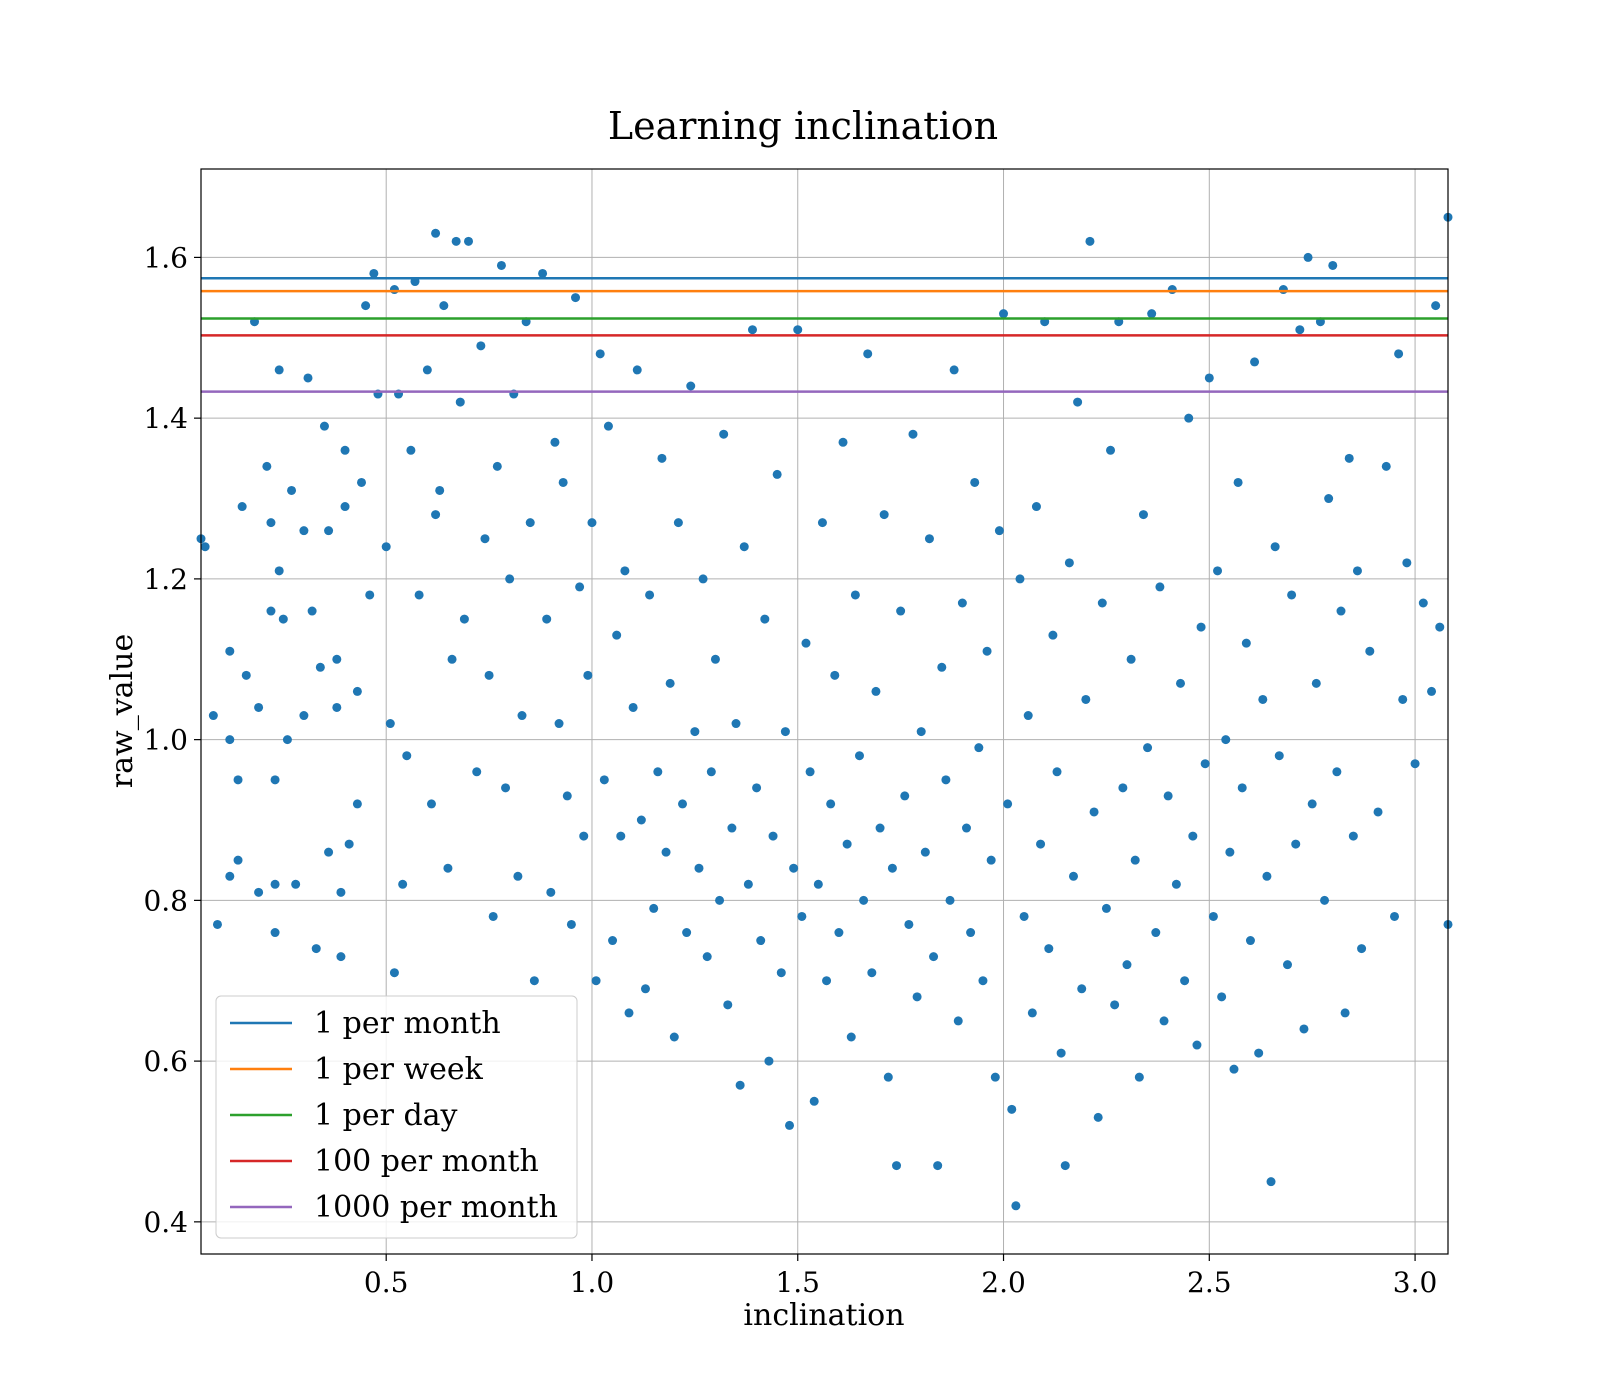 Image resolution: width=1600 pixels, height=1400 pixels. Describe the element at coordinates (436, 1207) in the screenshot. I see `legend-label-4: 1000 per month` at that location.